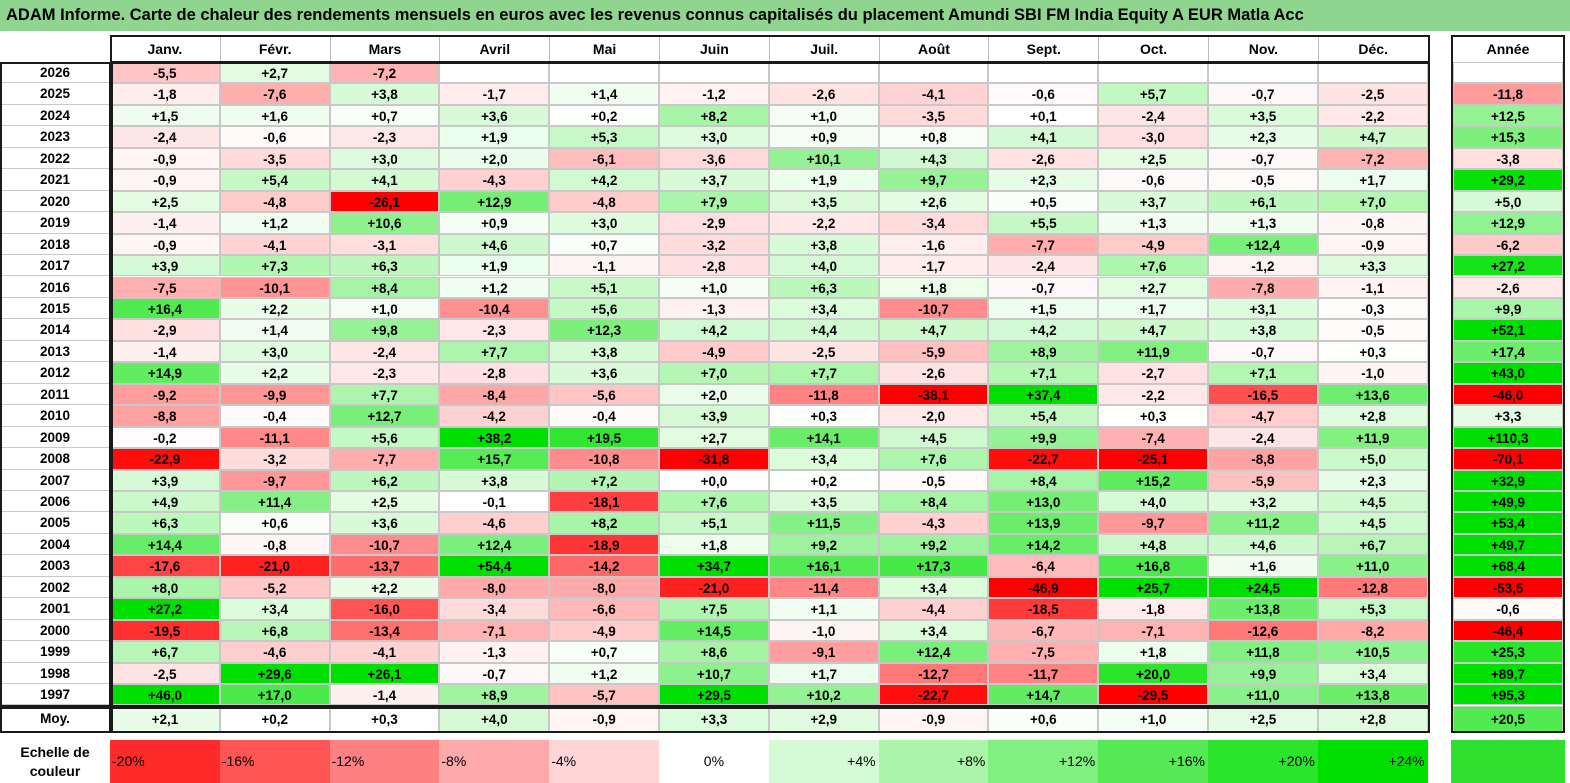  I want to click on annual-cell: +9,9, so click(1508, 308).